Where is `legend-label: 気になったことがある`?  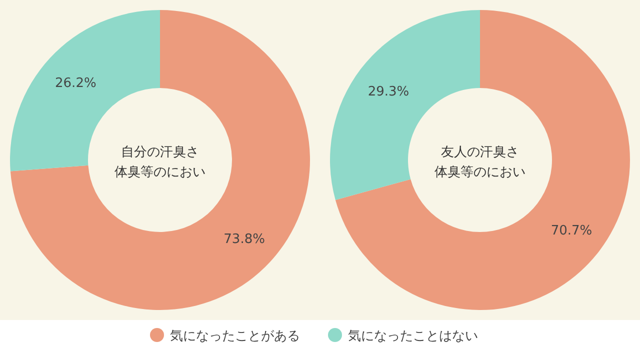
legend-label: 気になったことがある is located at coordinates (235, 336).